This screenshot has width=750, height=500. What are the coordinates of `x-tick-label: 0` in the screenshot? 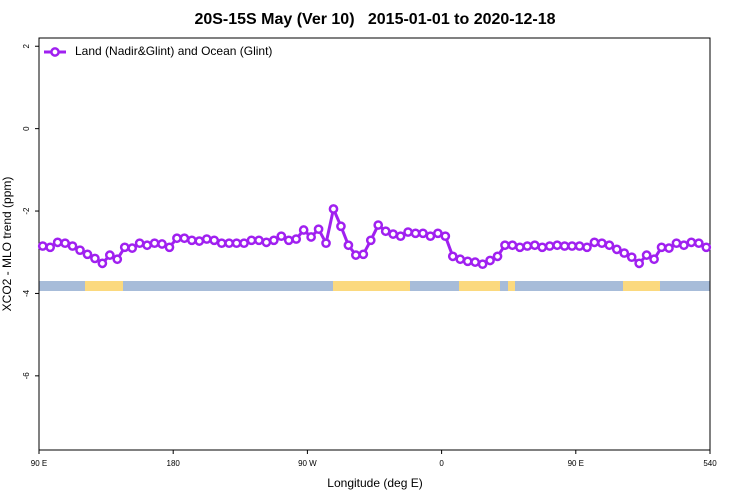 It's located at (441, 463).